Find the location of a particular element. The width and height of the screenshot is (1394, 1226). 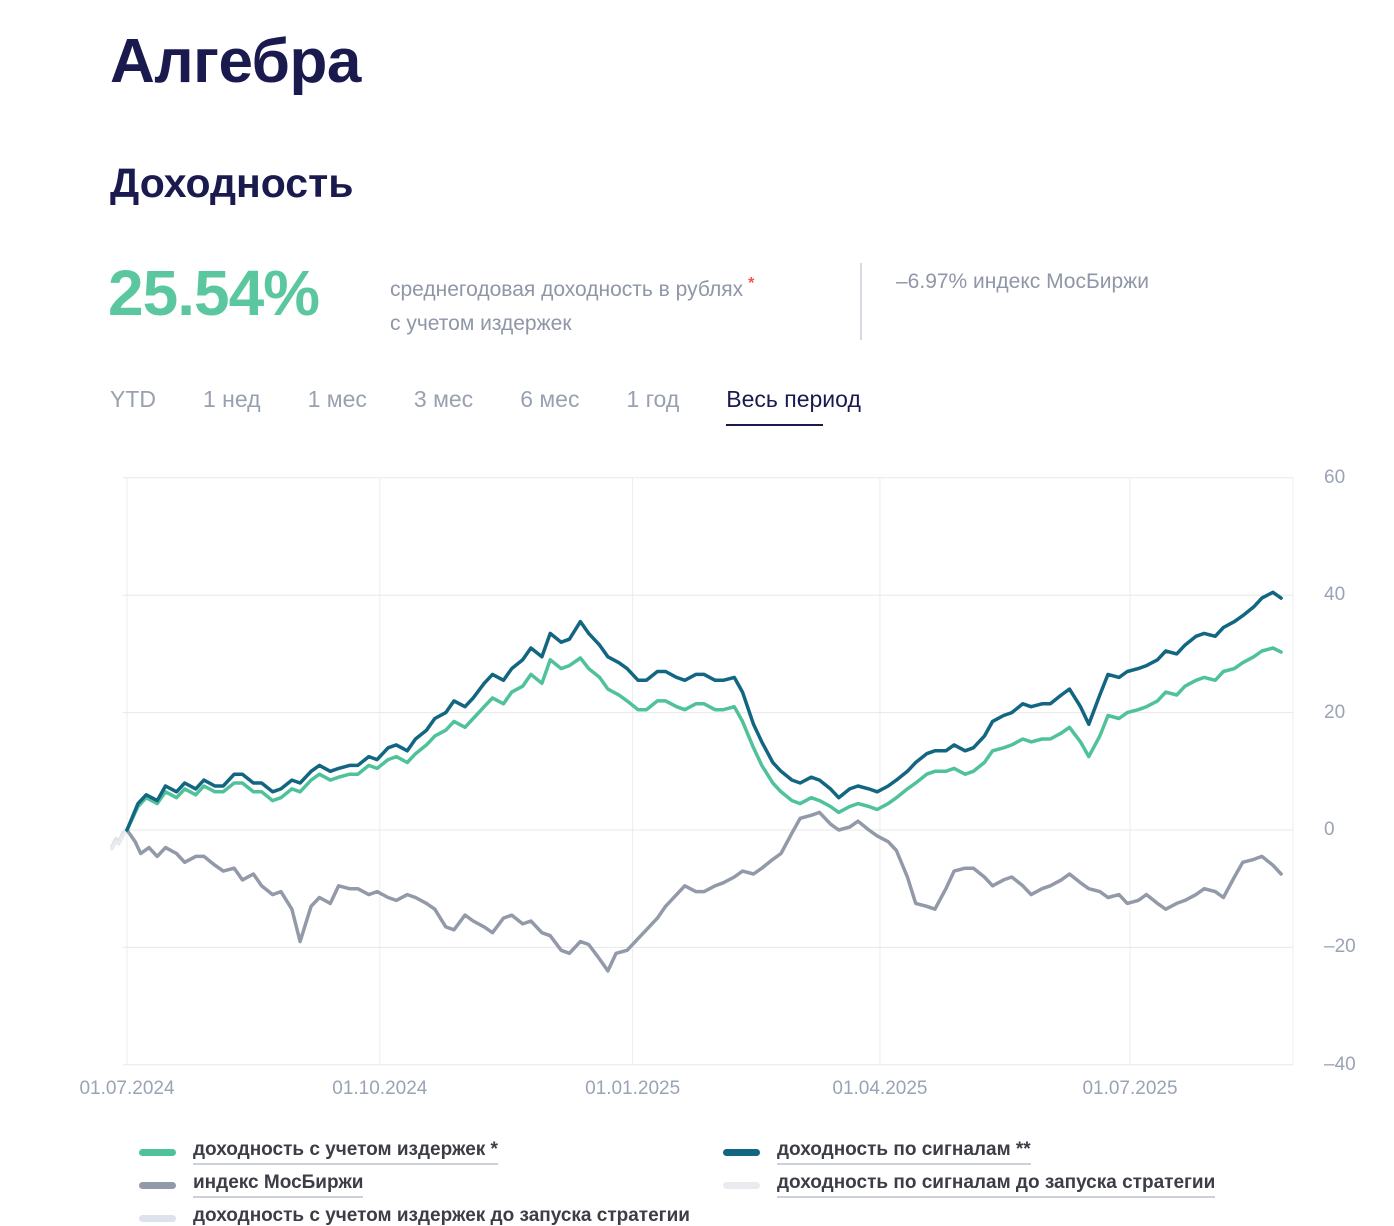

series-line-signals_prelaunch is located at coordinates (119, 839).